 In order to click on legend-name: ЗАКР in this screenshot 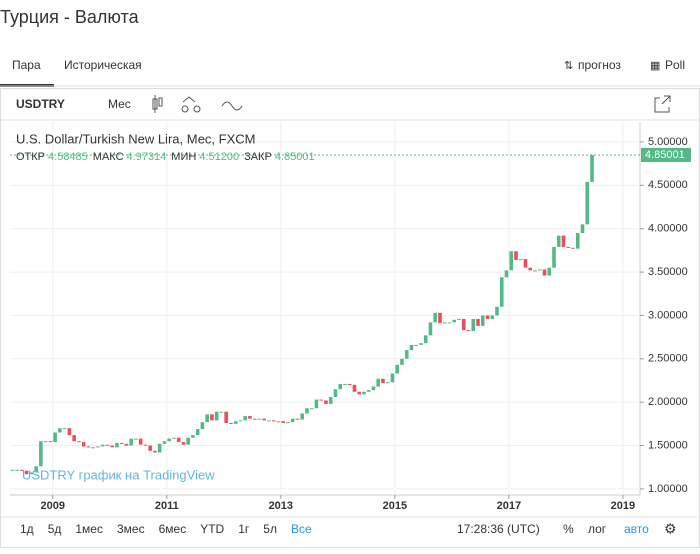, I will do `click(258, 157)`.